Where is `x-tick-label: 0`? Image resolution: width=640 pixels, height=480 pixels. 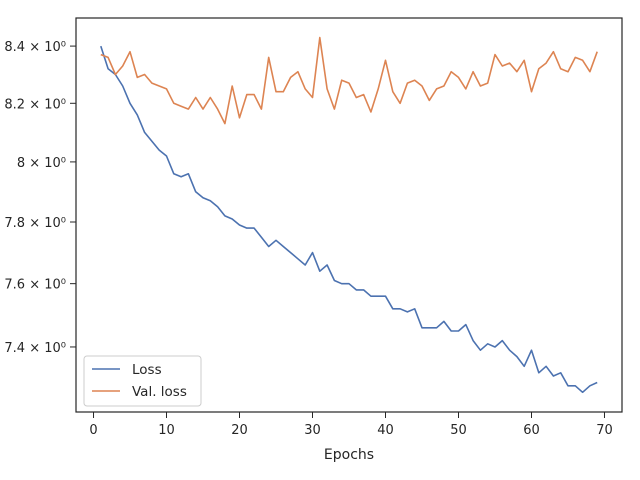
x-tick-label: 0 is located at coordinates (93, 430).